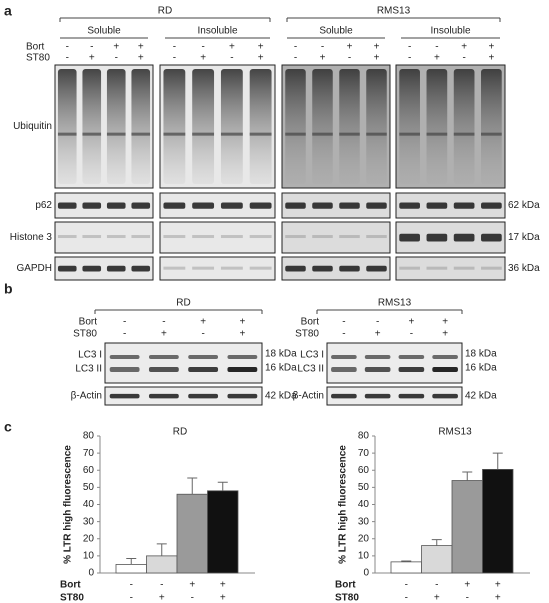 The height and width of the screenshot is (603, 549). Describe the element at coordinates (394, 11) in the screenshot. I see `label: RMS13` at that location.